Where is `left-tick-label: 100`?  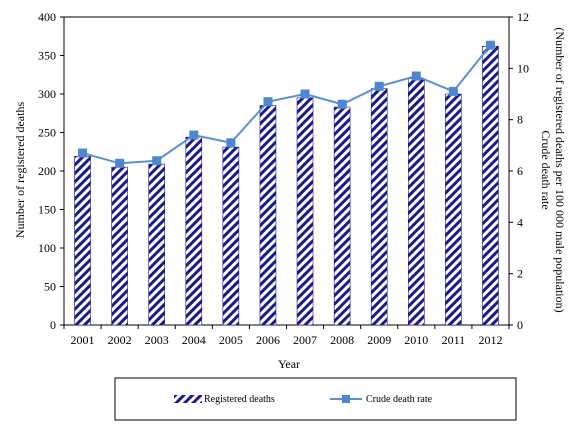
left-tick-label: 100 is located at coordinates (47, 248).